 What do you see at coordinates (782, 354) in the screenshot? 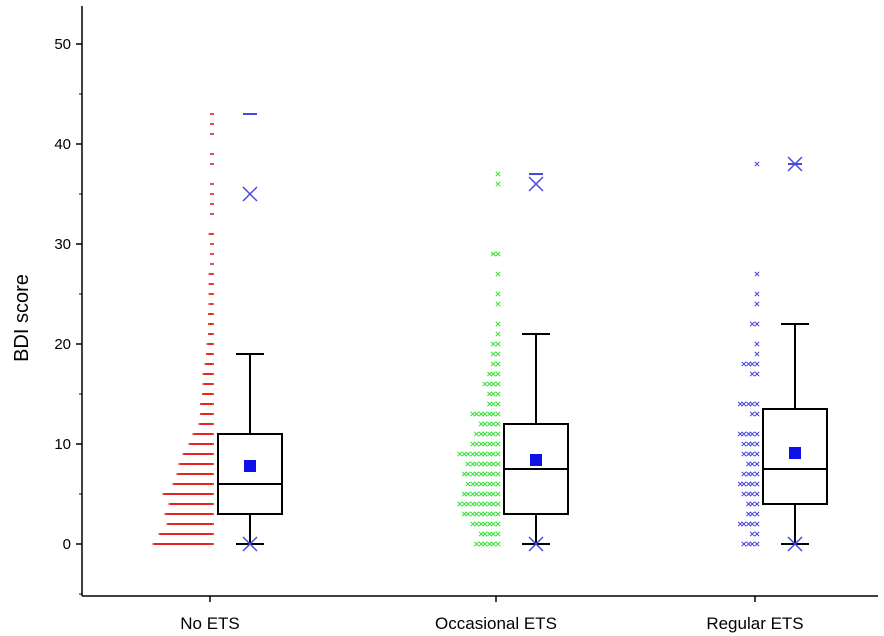
I see `group-regular-ets` at bounding box center [782, 354].